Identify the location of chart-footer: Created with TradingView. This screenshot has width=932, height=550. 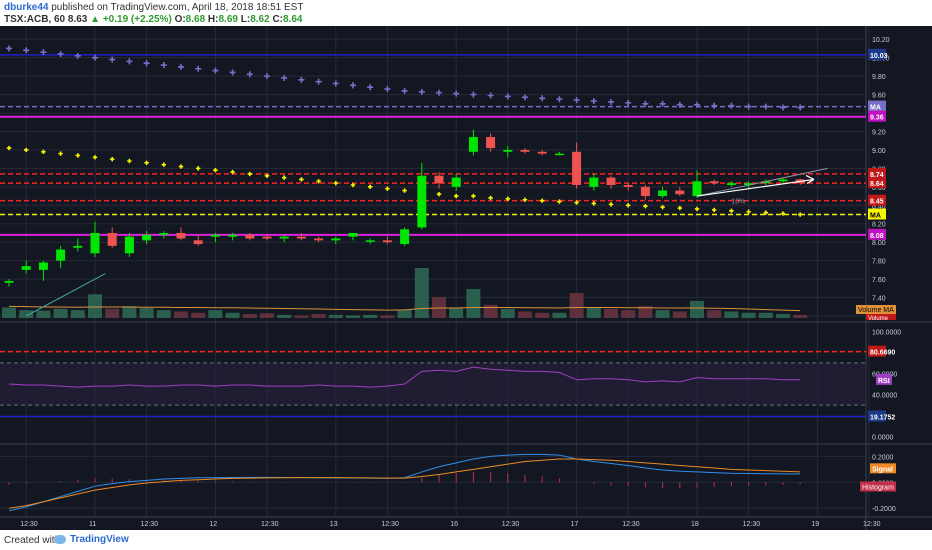
(466, 540).